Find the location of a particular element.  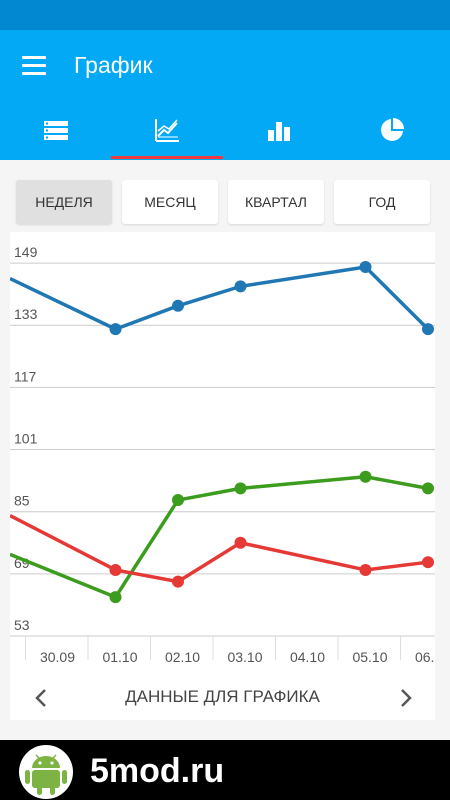

x-tick-label: 30.09 is located at coordinates (57, 657).